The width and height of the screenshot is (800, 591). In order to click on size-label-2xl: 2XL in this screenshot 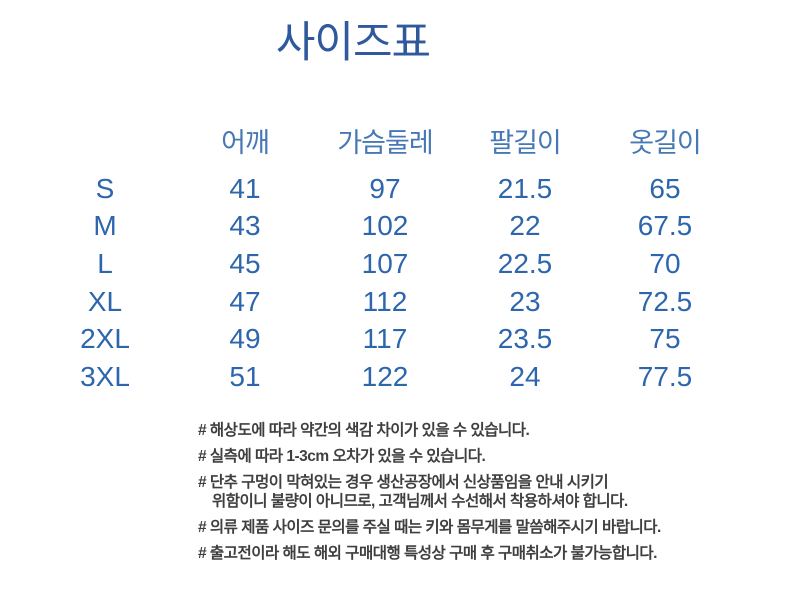, I will do `click(105, 339)`.